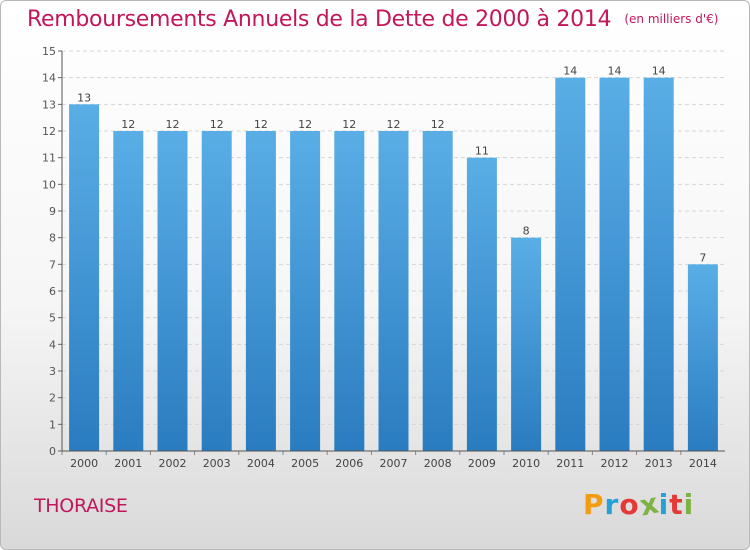 The image size is (750, 550). Describe the element at coordinates (173, 463) in the screenshot. I see `x-tick-label: 2002` at that location.